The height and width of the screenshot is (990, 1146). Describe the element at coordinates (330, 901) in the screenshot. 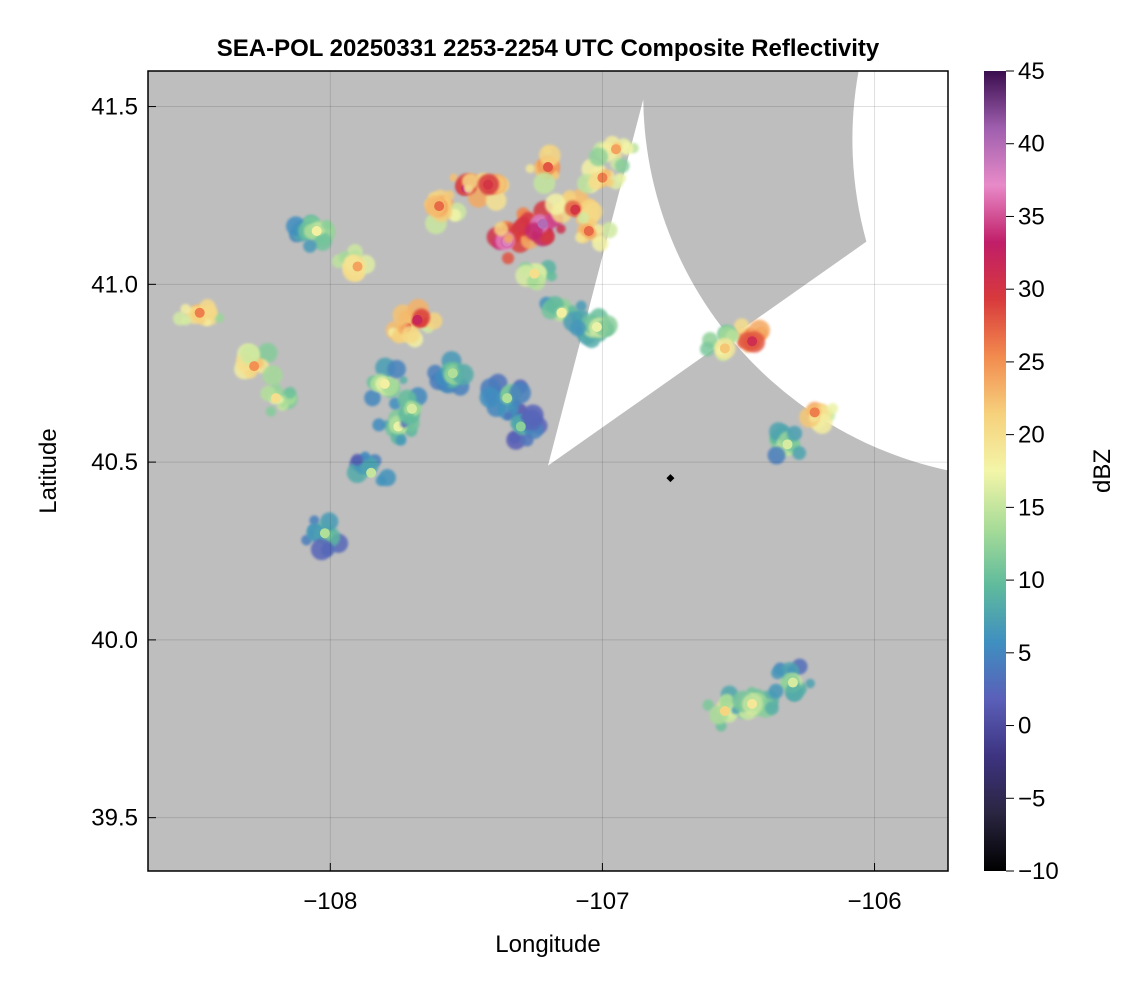

I see `x-tick-label: −108` at that location.